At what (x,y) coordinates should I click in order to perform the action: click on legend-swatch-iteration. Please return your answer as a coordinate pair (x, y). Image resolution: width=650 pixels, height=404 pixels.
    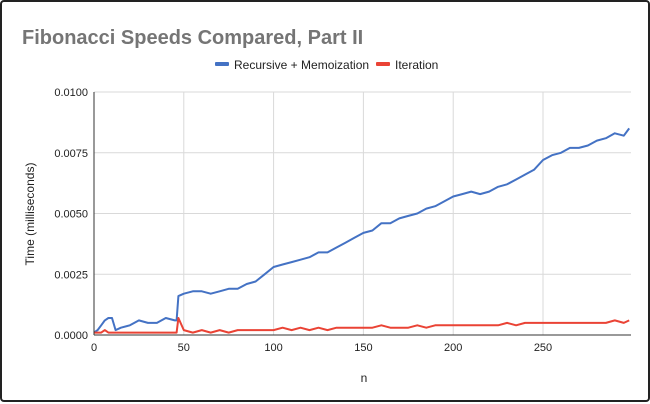
    Looking at the image, I should click on (383, 64).